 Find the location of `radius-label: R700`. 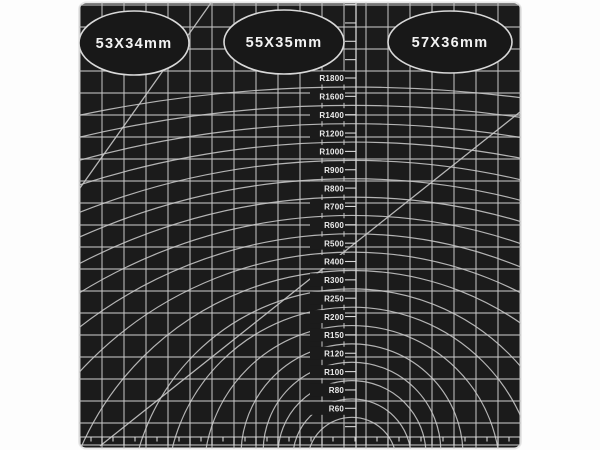

radius-label: R700 is located at coordinates (334, 207).